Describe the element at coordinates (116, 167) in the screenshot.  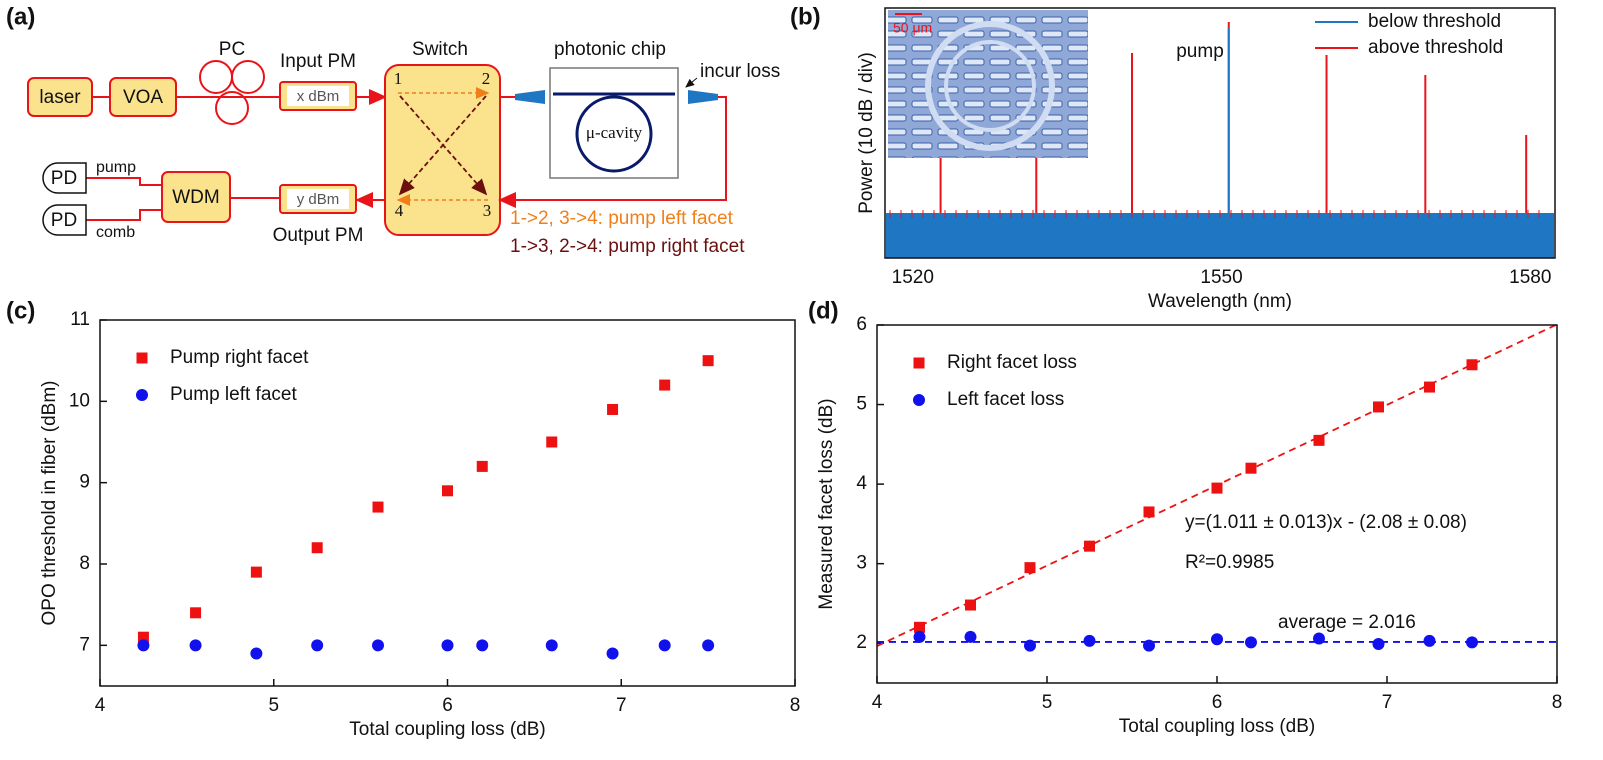
I see `pump-label: pump` at that location.